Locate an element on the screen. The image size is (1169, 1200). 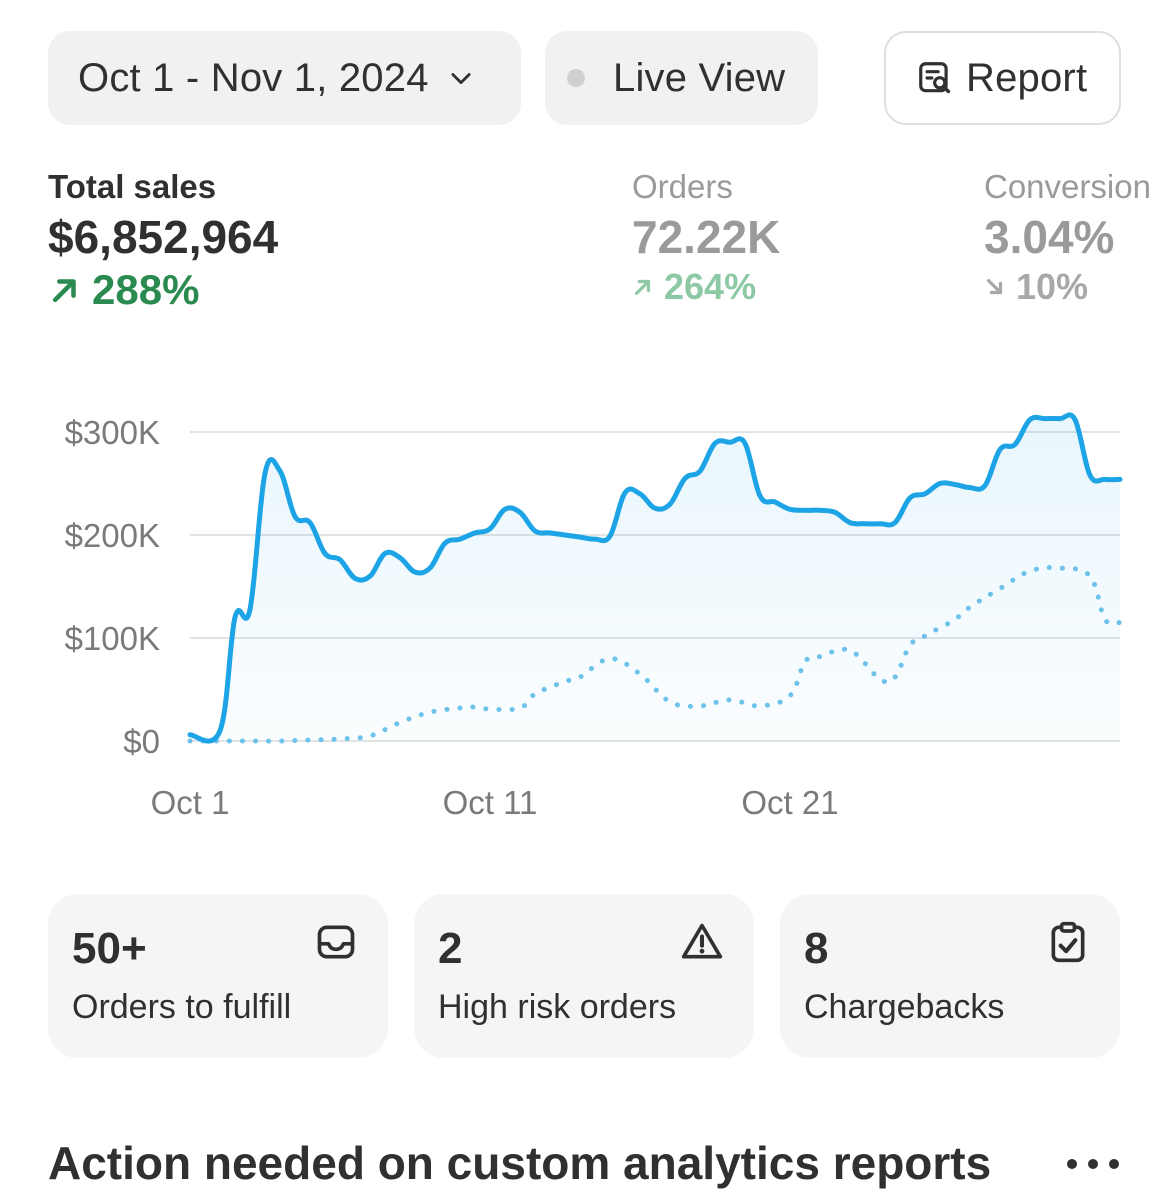
card-chargebacks: 8 Chargebacks is located at coordinates (950, 976).